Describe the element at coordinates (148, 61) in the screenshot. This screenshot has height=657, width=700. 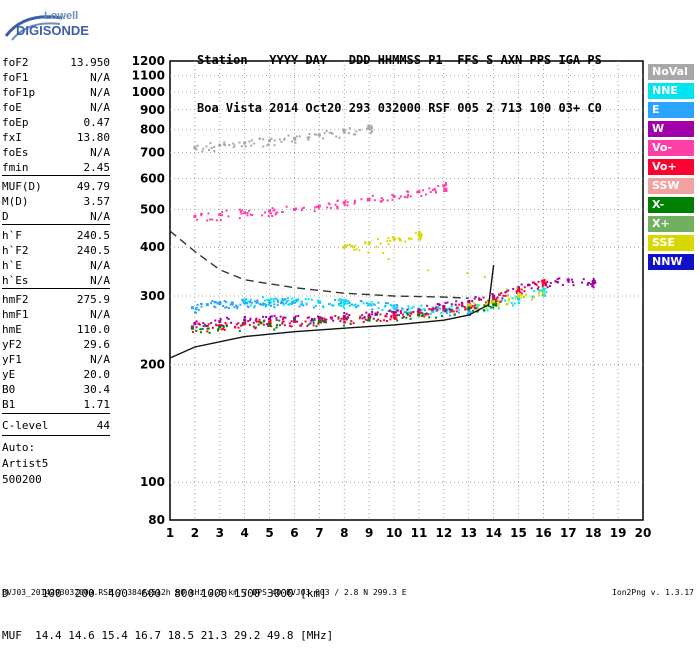
I see `y-tick-label: 1200` at that location.